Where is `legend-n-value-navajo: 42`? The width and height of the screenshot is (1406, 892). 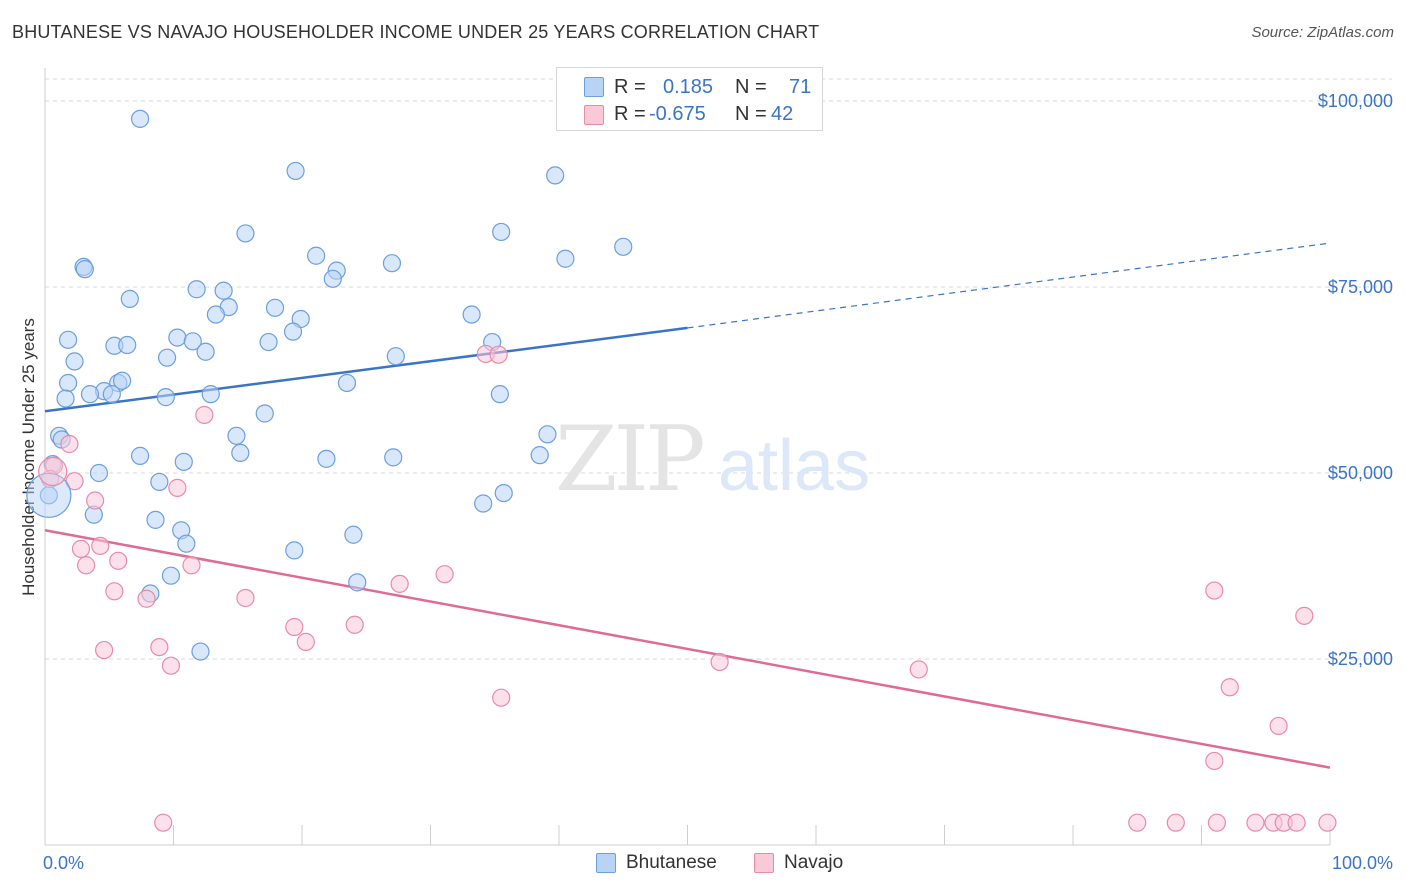 legend-n-value-navajo: 42 is located at coordinates (782, 114).